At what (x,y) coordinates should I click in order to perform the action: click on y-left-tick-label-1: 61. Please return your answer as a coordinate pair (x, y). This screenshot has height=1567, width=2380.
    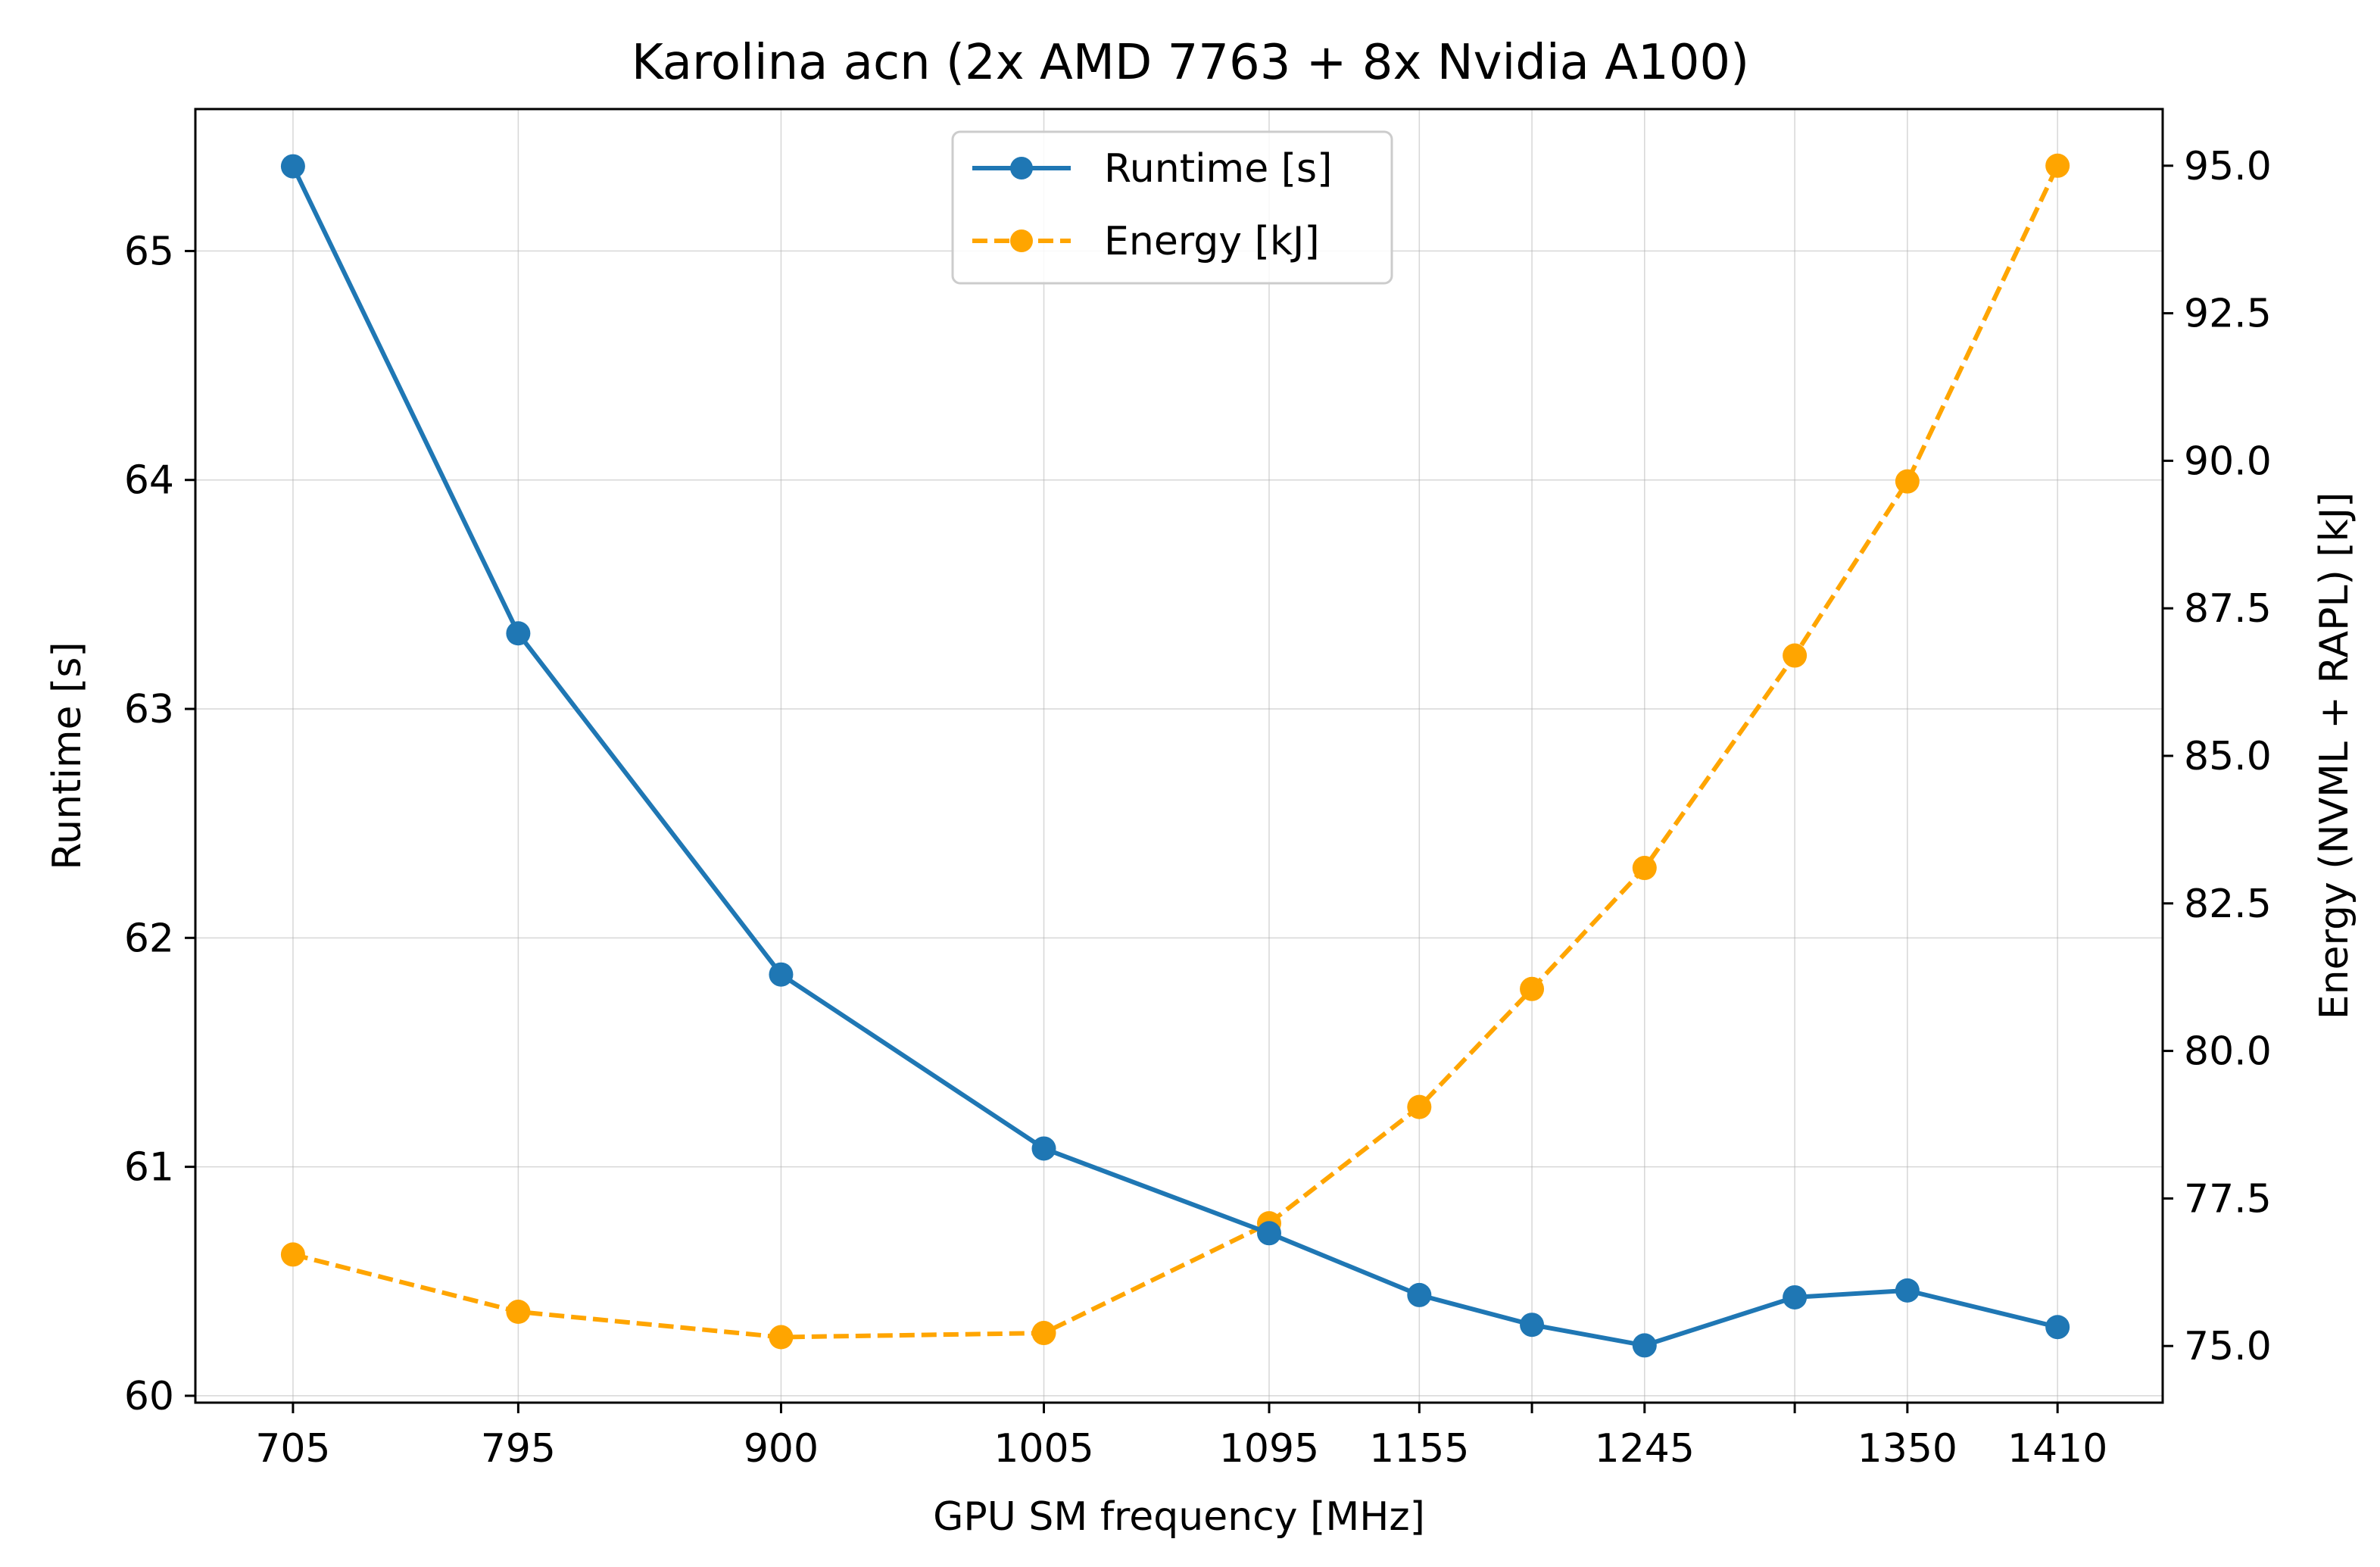
    Looking at the image, I should click on (149, 1168).